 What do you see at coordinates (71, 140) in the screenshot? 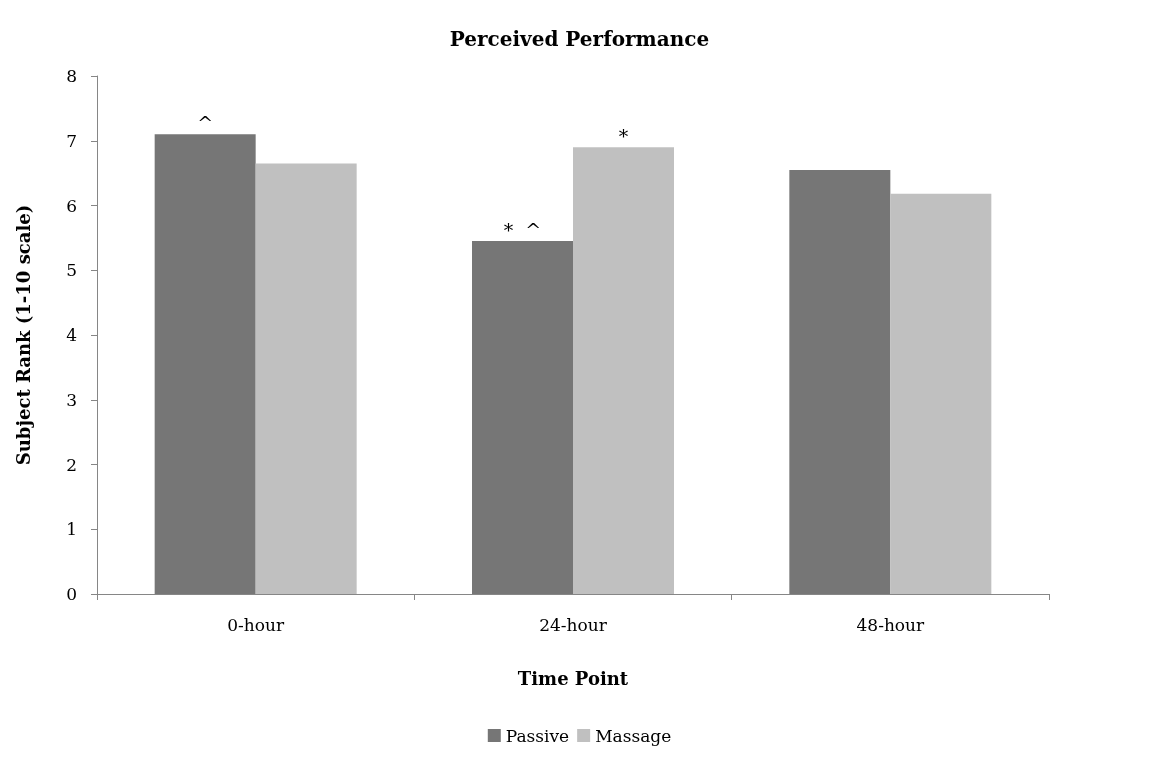
I see `y-tick-label: 7` at bounding box center [71, 140].